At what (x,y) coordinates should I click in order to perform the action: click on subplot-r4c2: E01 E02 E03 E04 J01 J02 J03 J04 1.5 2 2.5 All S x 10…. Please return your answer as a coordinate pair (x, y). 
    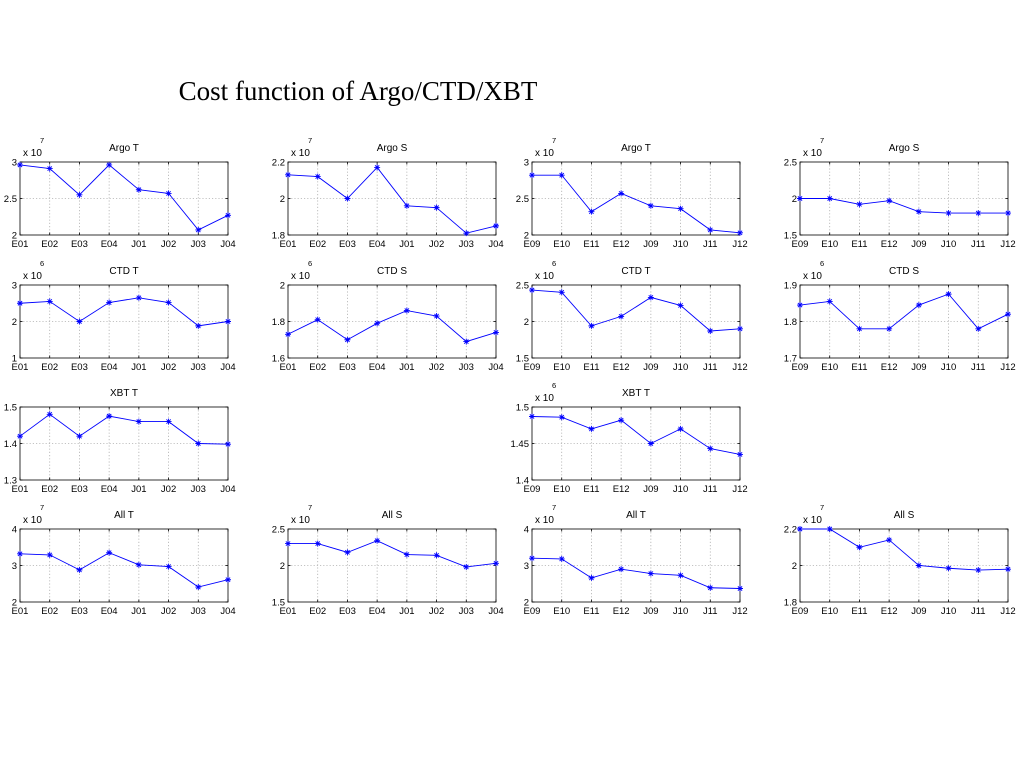
    Looking at the image, I should click on (388, 560).